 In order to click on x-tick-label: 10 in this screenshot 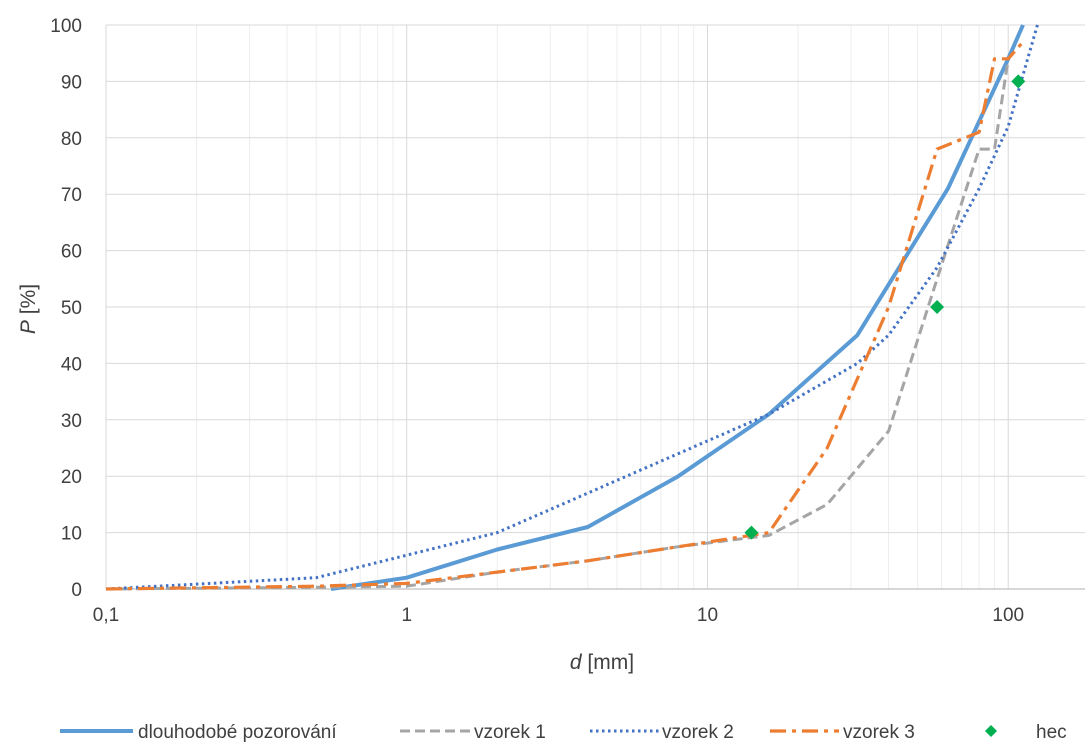, I will do `click(707, 615)`.